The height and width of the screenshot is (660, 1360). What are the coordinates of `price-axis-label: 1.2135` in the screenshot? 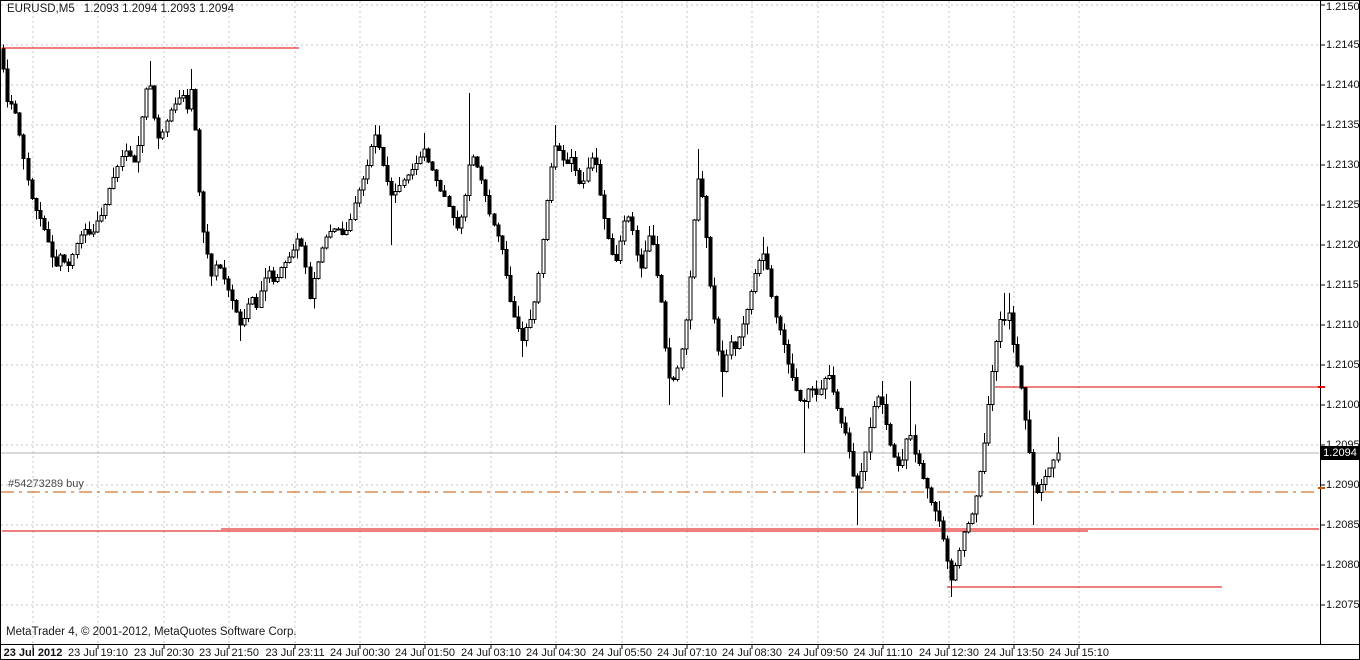 It's located at (1343, 125).